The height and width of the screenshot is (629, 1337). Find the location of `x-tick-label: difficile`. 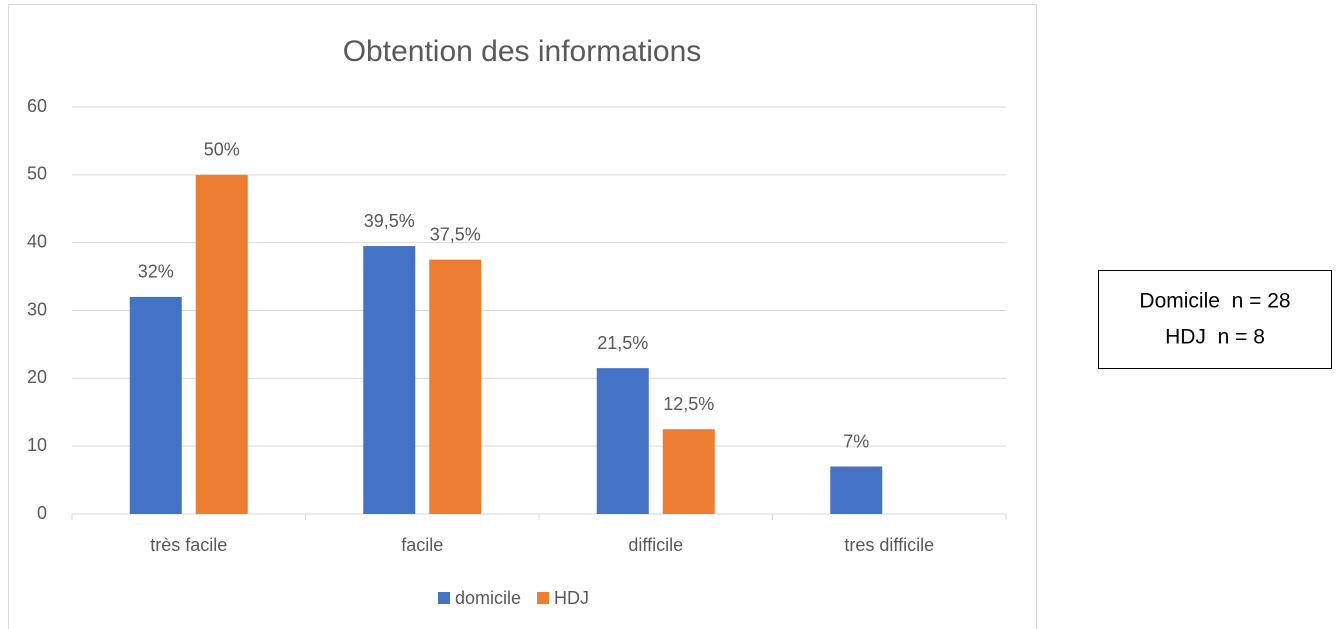

x-tick-label: difficile is located at coordinates (655, 545).